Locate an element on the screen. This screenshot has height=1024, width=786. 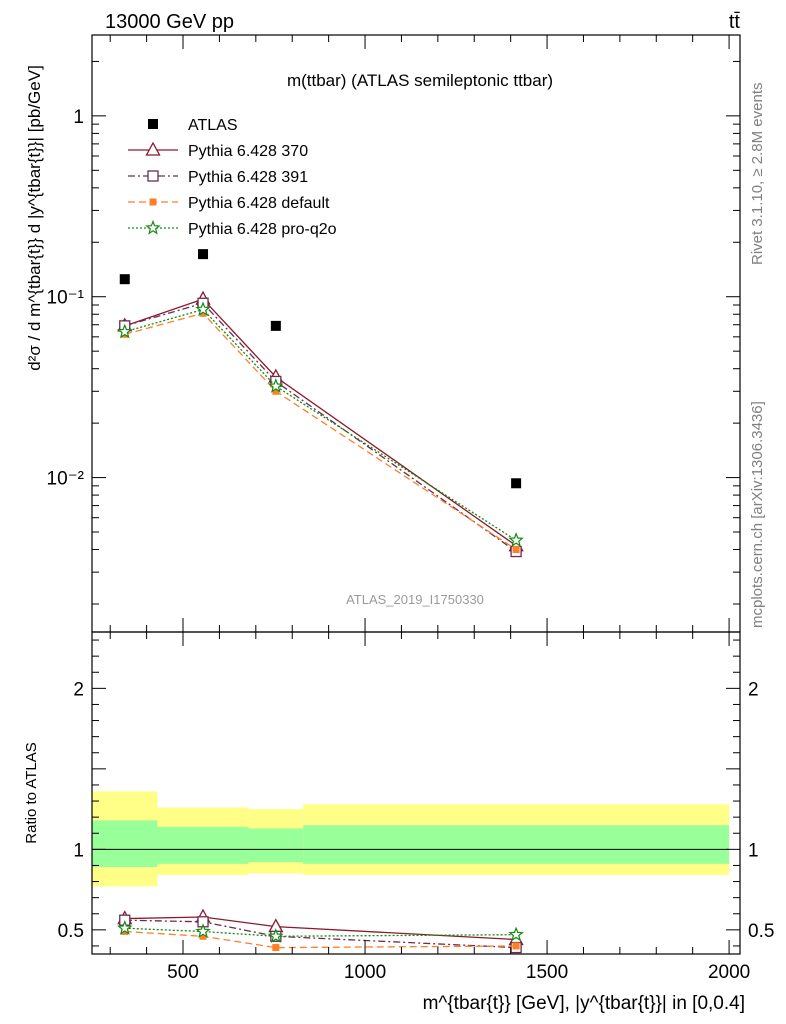
ratio-y-tick-label: 1 is located at coordinates (78, 850).